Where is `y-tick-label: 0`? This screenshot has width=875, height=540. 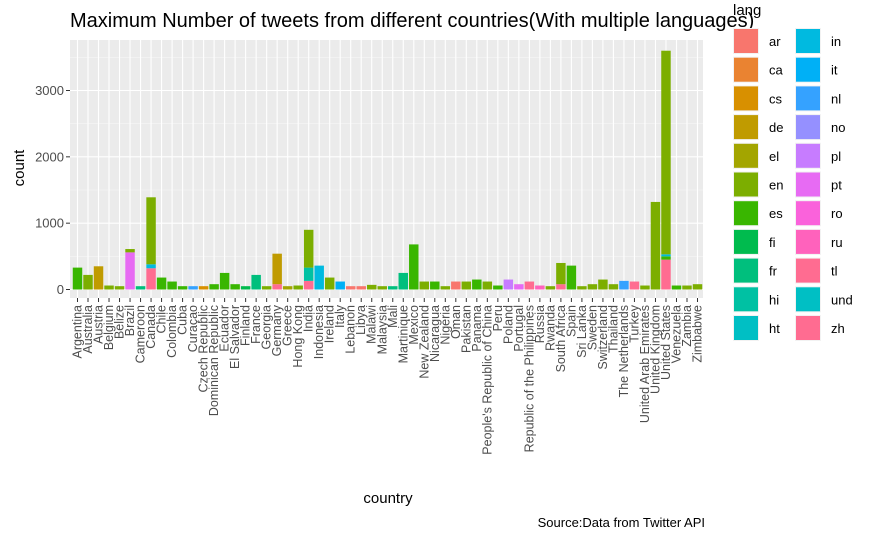 y-tick-label: 0 is located at coordinates (60, 289).